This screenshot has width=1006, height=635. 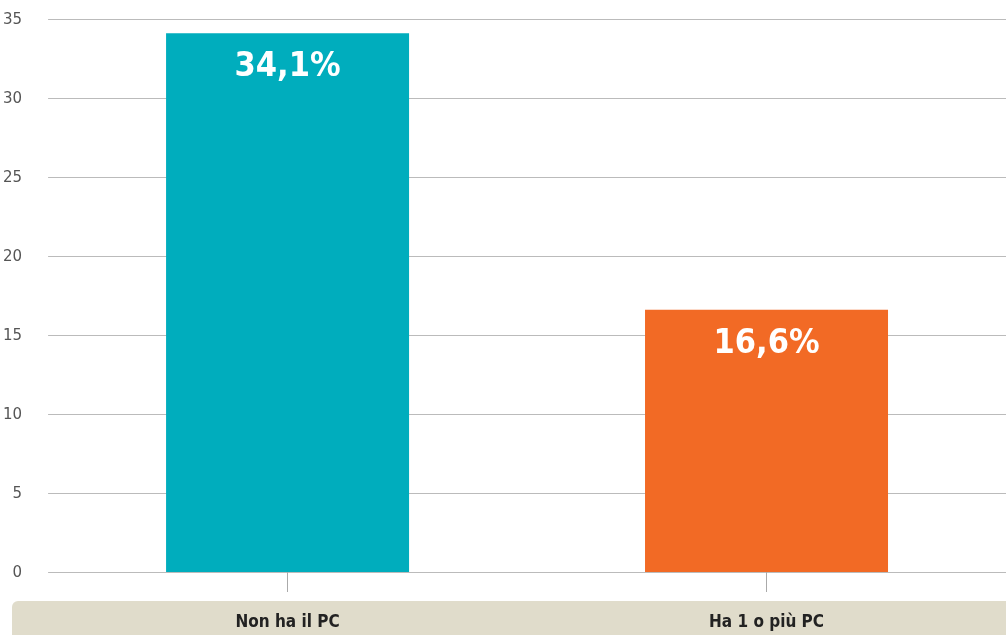 I want to click on y-tick-label: 20, so click(x=12, y=256).